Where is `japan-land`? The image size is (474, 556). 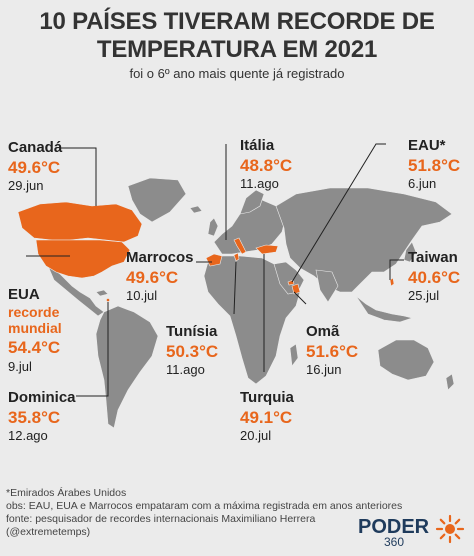 japan-land is located at coordinates (410, 252).